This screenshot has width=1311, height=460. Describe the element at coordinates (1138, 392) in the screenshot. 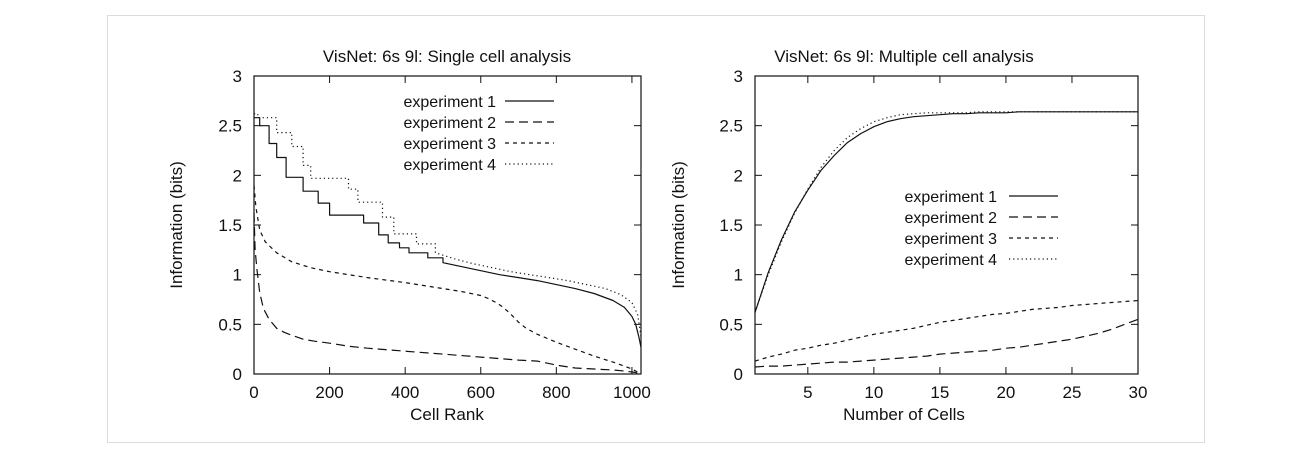

I see `x-tick-label: 30` at that location.